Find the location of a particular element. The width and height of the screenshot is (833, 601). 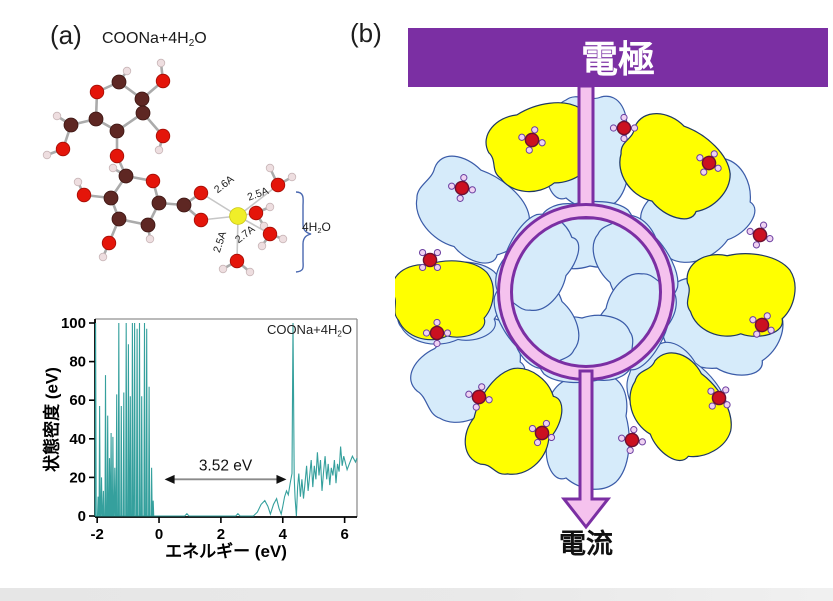

x-axis-label: エネルギー (eV) is located at coordinates (226, 551).